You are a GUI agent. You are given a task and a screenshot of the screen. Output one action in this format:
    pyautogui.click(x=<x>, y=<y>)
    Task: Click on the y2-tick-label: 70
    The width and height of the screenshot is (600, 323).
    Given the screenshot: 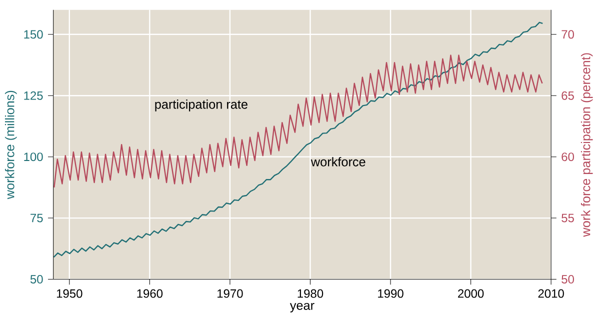 What is the action you would take?
    pyautogui.click(x=568, y=34)
    